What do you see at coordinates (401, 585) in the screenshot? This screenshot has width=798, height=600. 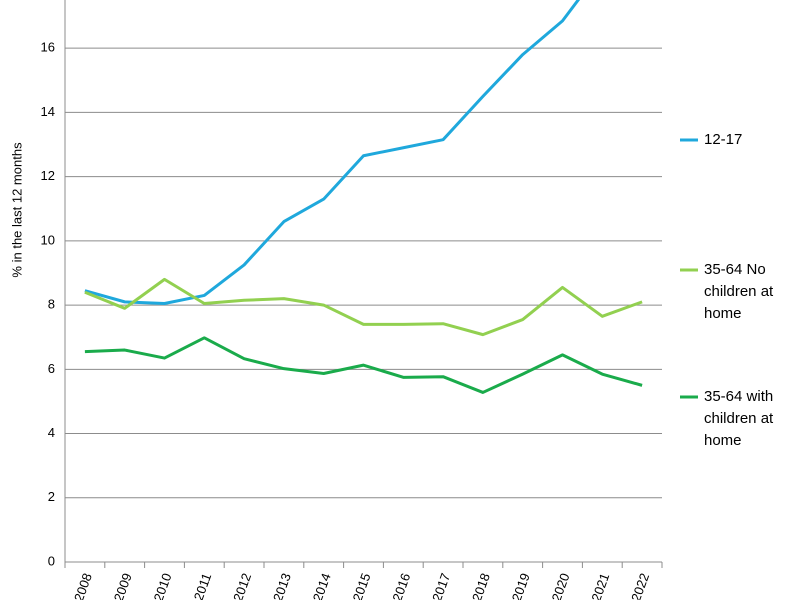 I see `x-tick-label: 2016` at bounding box center [401, 585].